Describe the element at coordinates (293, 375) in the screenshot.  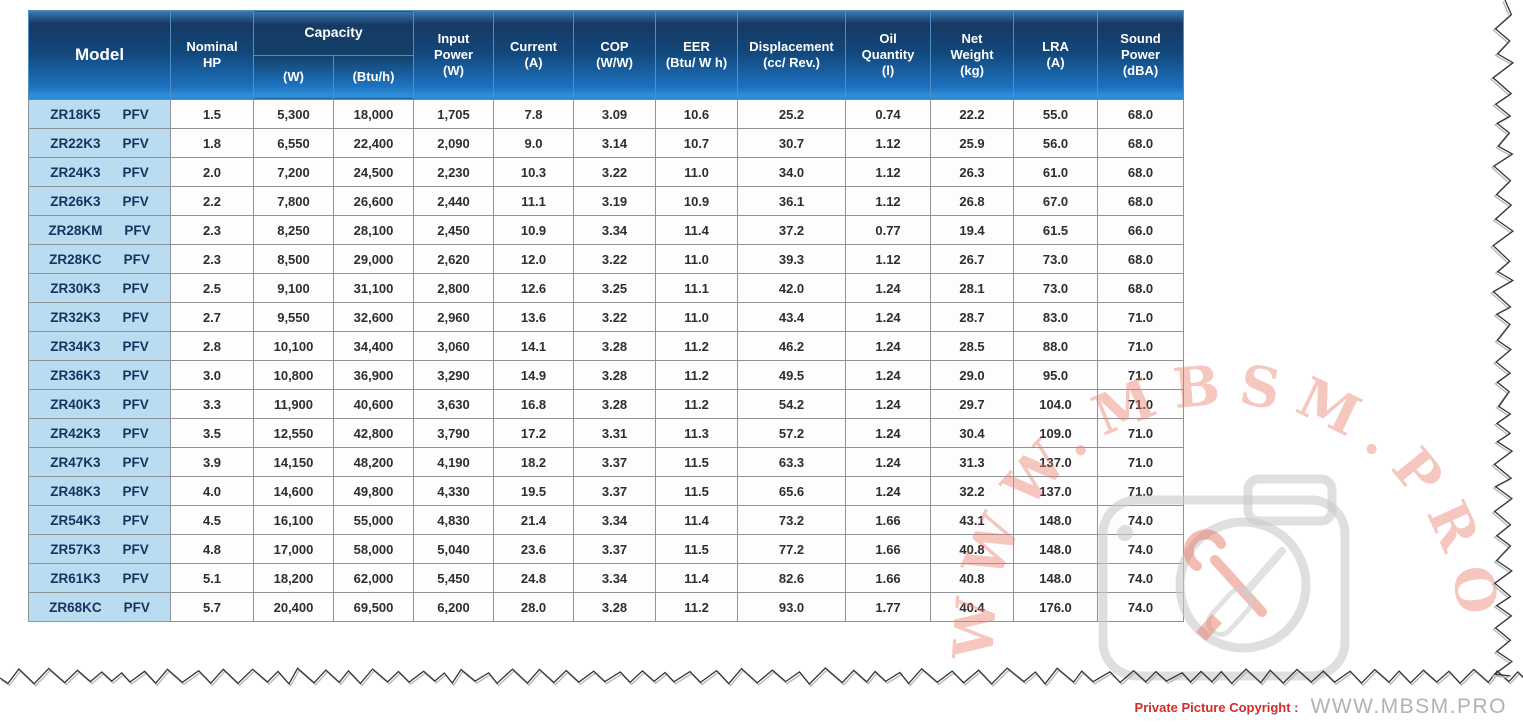
I see `value-cell: 10,800` at that location.